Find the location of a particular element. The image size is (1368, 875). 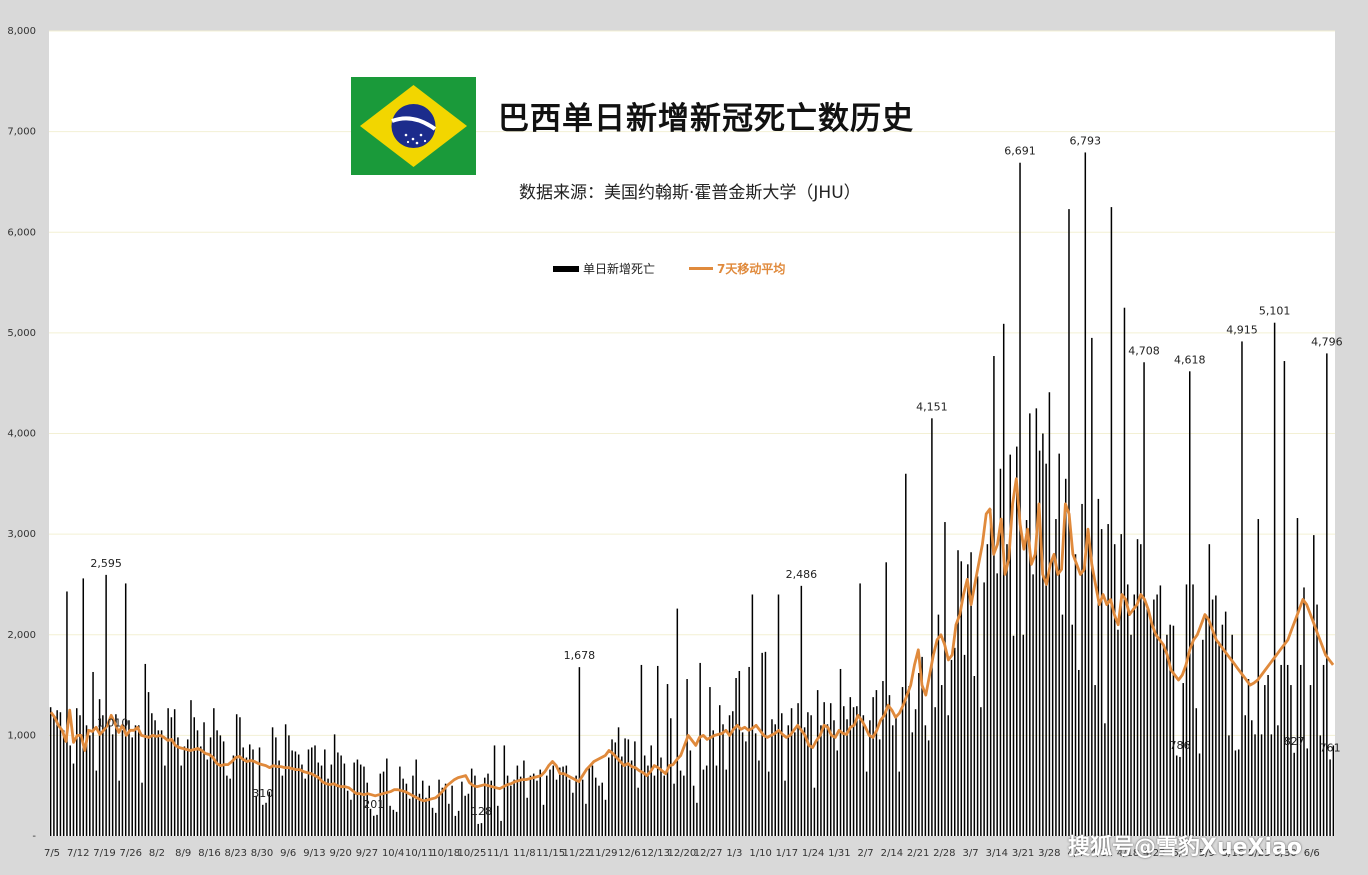

x-tick-label: 6/6 is located at coordinates (1312, 853).